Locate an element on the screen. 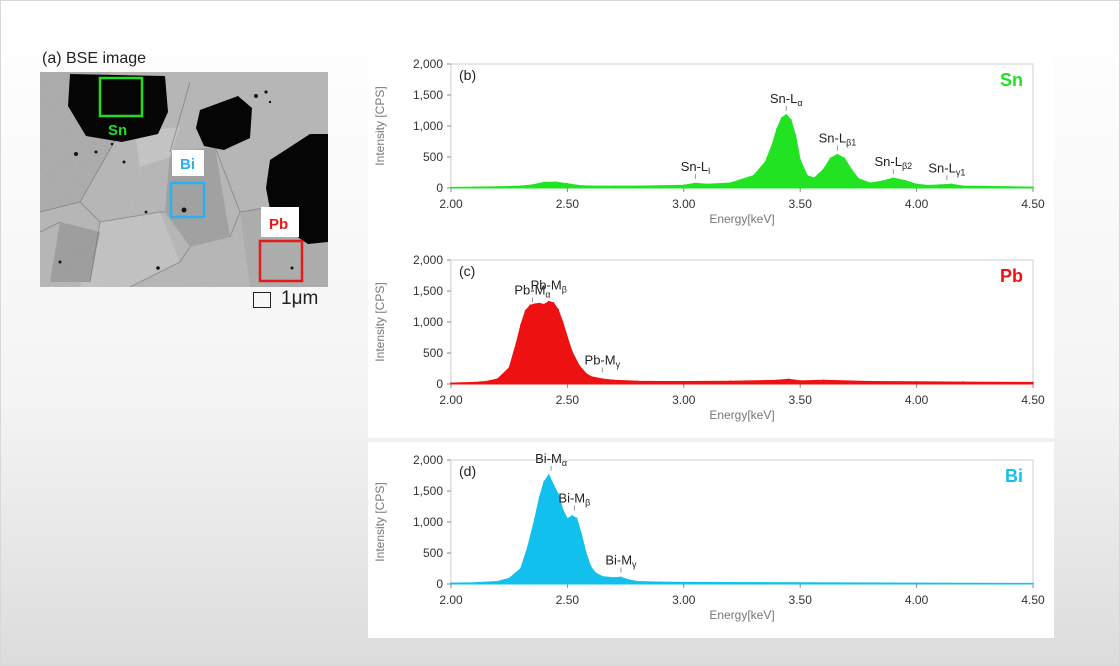 The image size is (1120, 666). y-tick-label: 0 is located at coordinates (439, 384).